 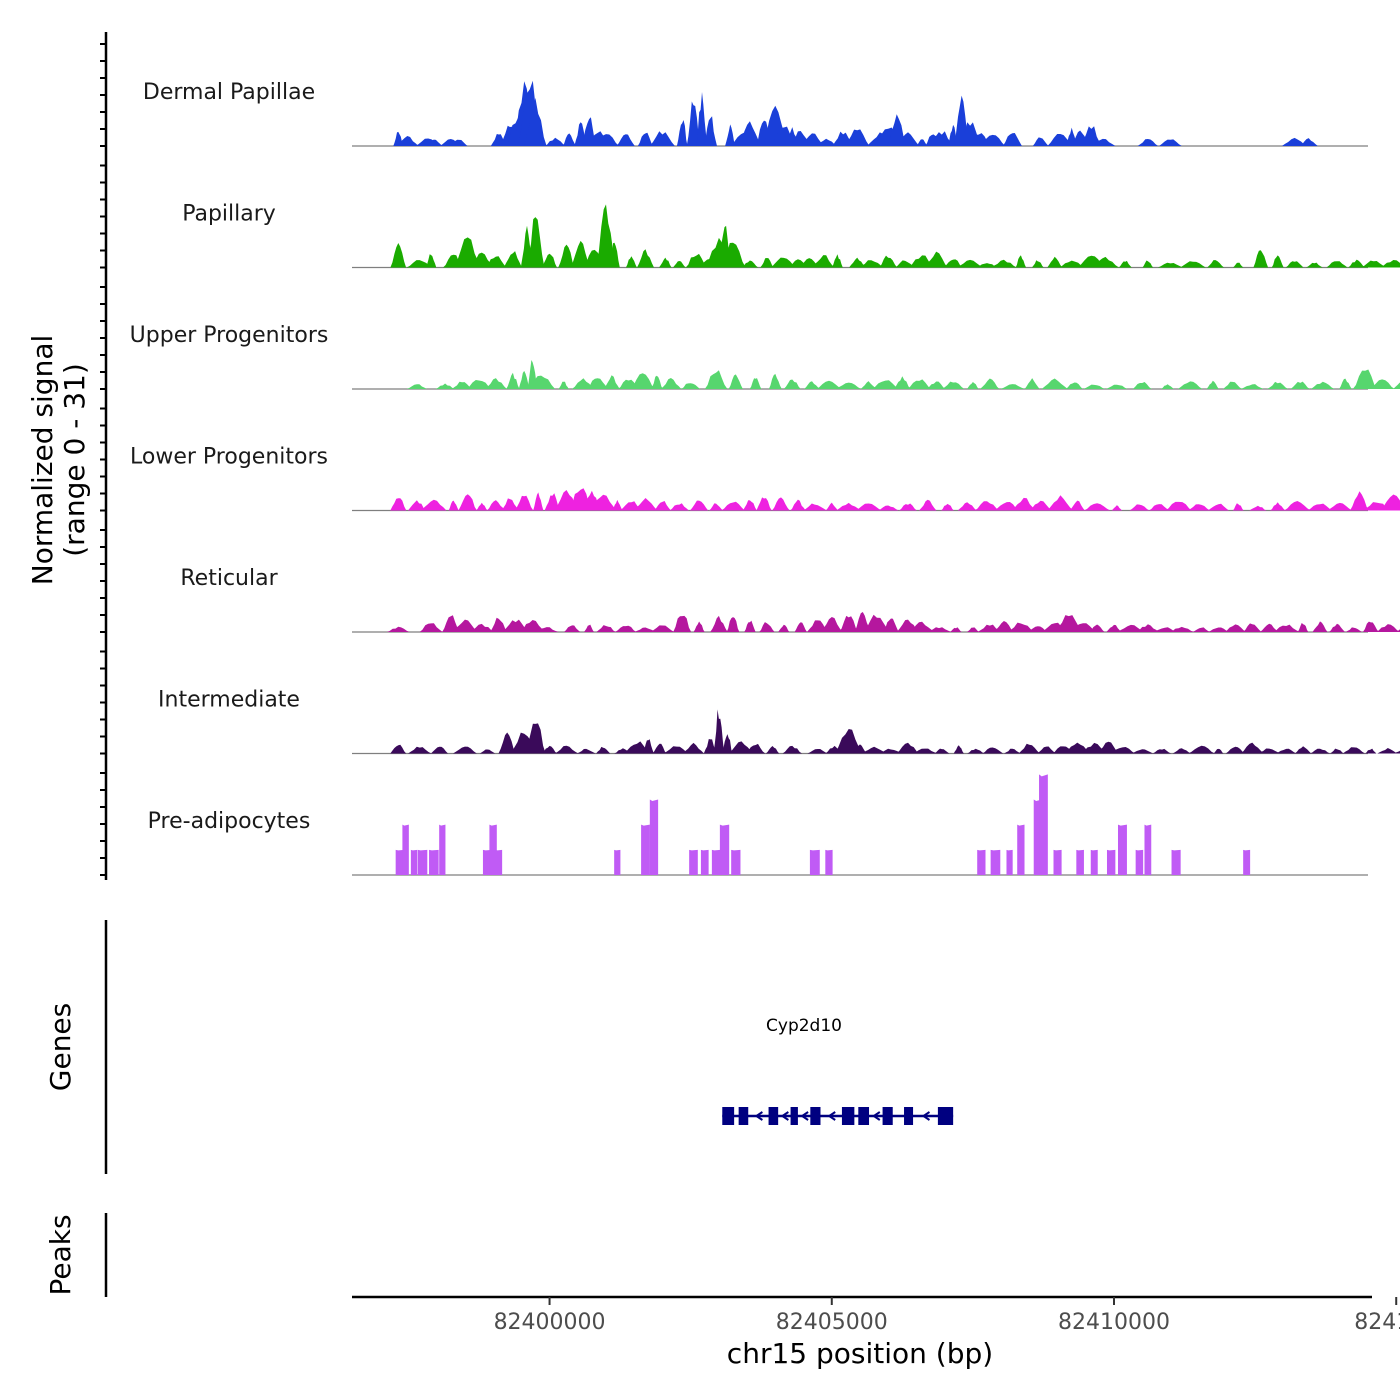 I want to click on track-intermediate: Intermediate, so click(x=779, y=721).